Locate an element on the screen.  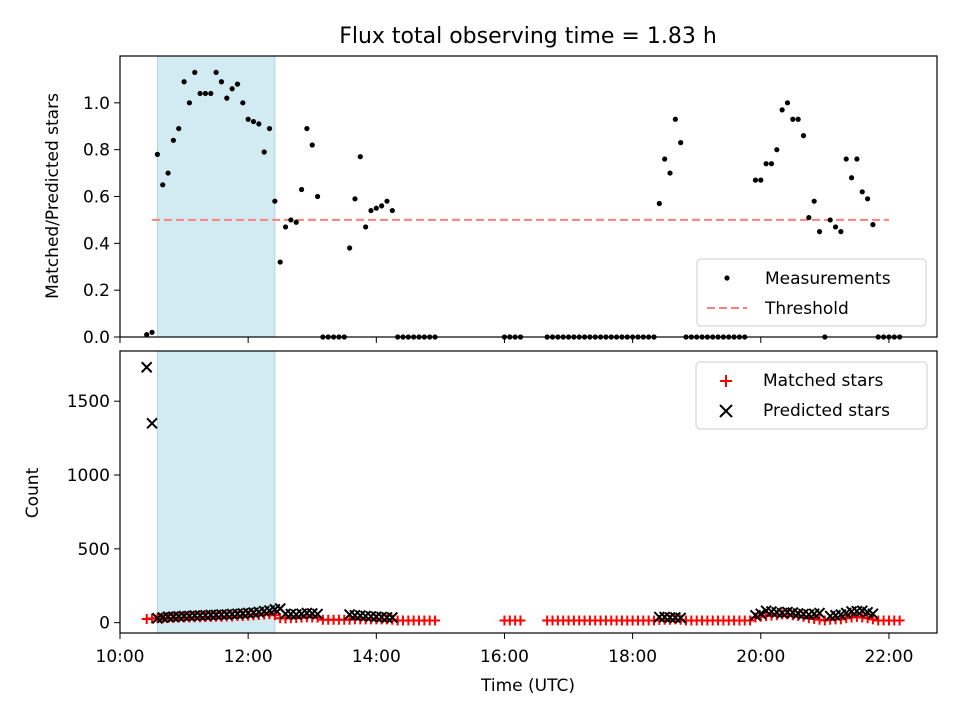
y-tick-label: 0.2 is located at coordinates (96, 291).